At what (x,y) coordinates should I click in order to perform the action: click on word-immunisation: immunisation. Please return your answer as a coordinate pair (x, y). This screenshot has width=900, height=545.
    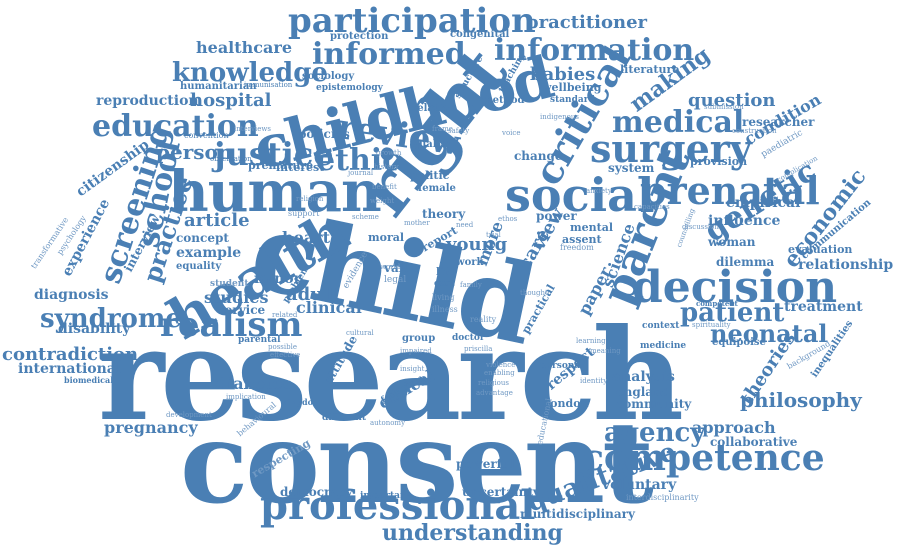
    Looking at the image, I should click on (268, 85).